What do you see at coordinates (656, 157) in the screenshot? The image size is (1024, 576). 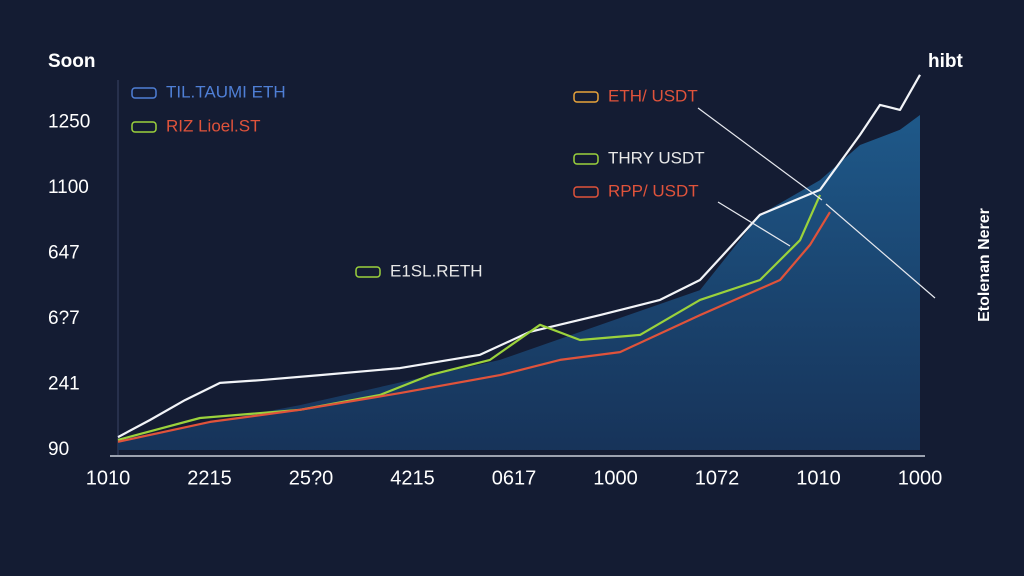 I see `legend-label: THRY USDT` at bounding box center [656, 157].